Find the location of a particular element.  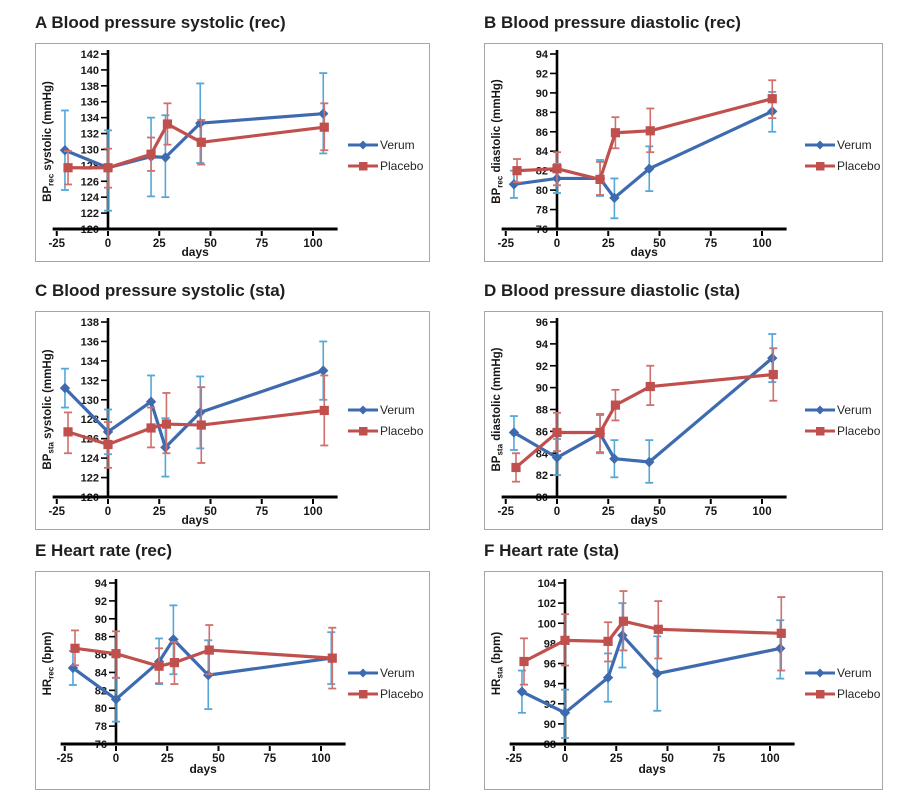

y-axis-label: BPsta diastolic (mmHg) is located at coordinates (498, 409).